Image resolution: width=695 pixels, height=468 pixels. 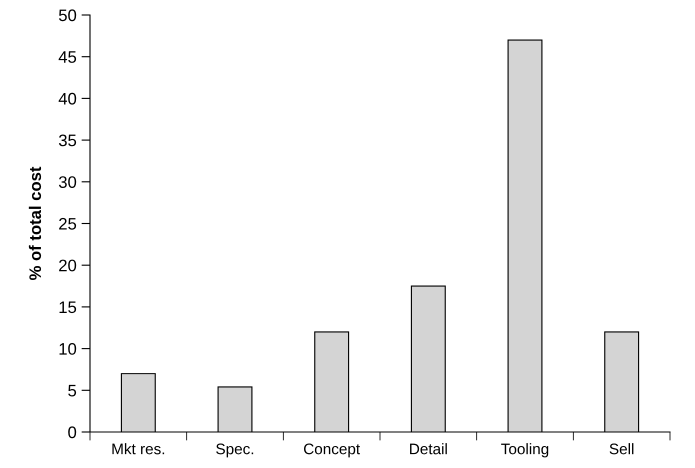 What do you see at coordinates (428, 448) in the screenshot?
I see `x-tick-label: Detail` at bounding box center [428, 448].